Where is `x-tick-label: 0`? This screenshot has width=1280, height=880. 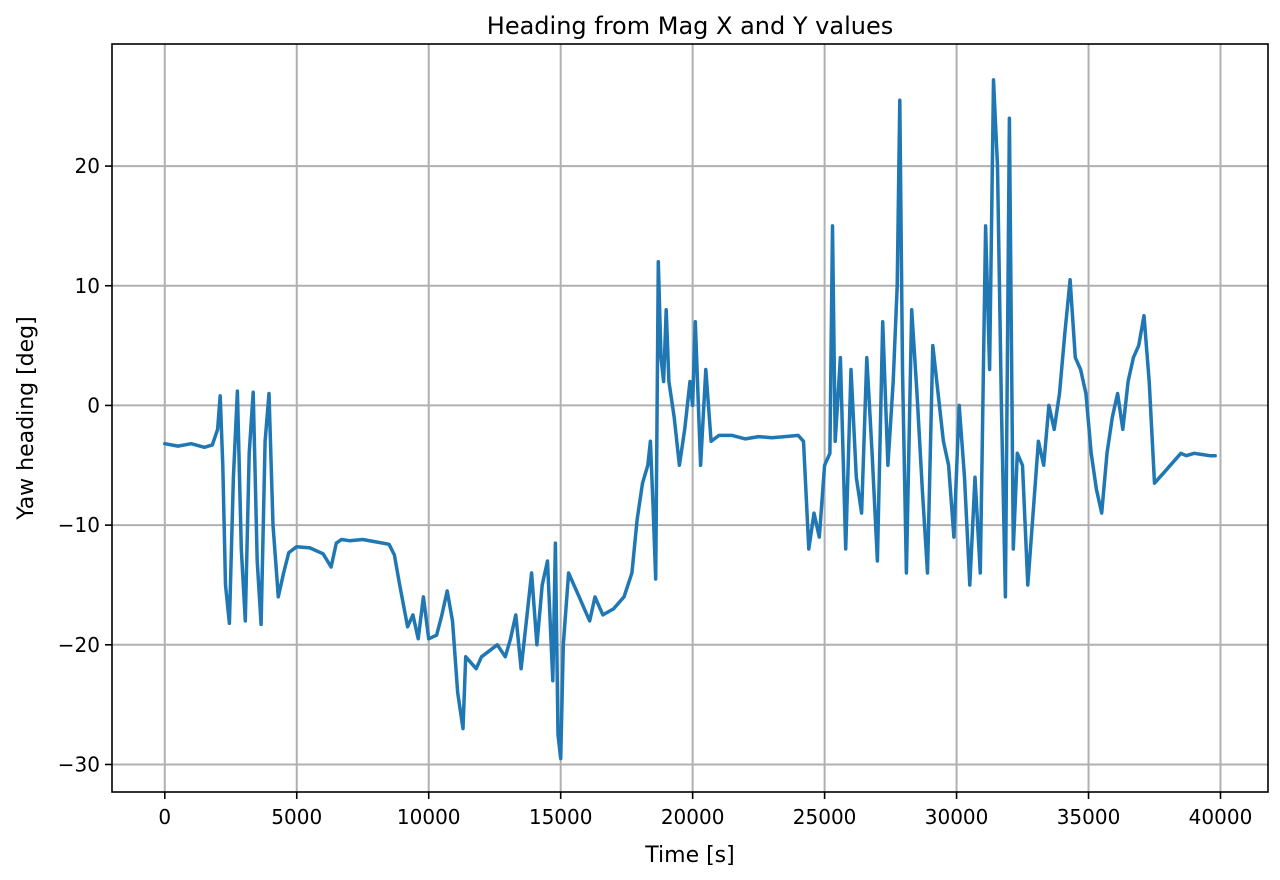 x-tick-label: 0 is located at coordinates (164, 817).